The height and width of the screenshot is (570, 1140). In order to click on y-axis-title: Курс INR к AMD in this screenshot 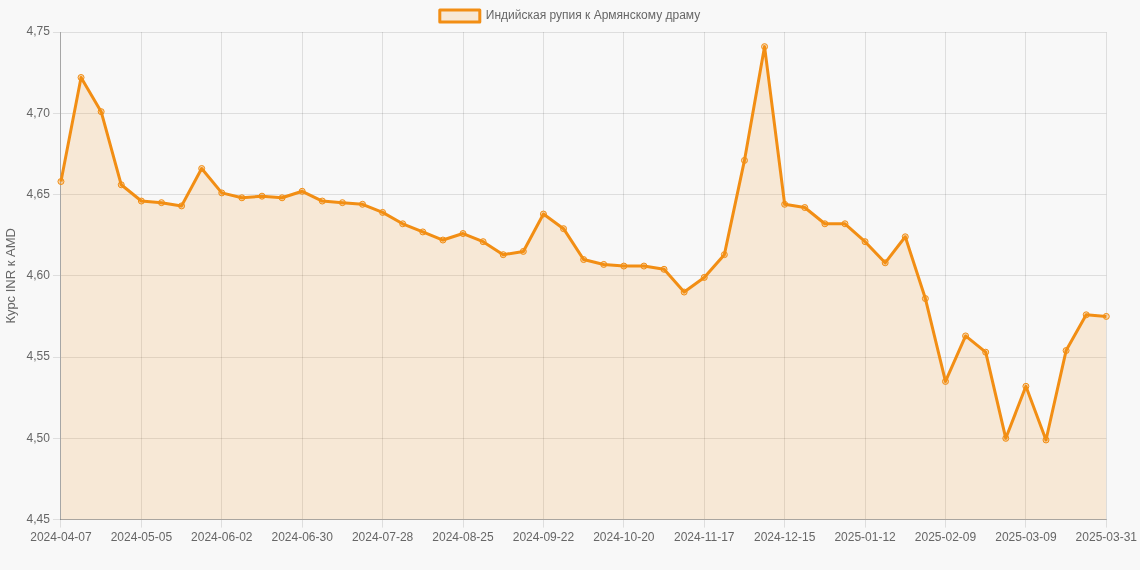, I will do `click(11, 276)`.